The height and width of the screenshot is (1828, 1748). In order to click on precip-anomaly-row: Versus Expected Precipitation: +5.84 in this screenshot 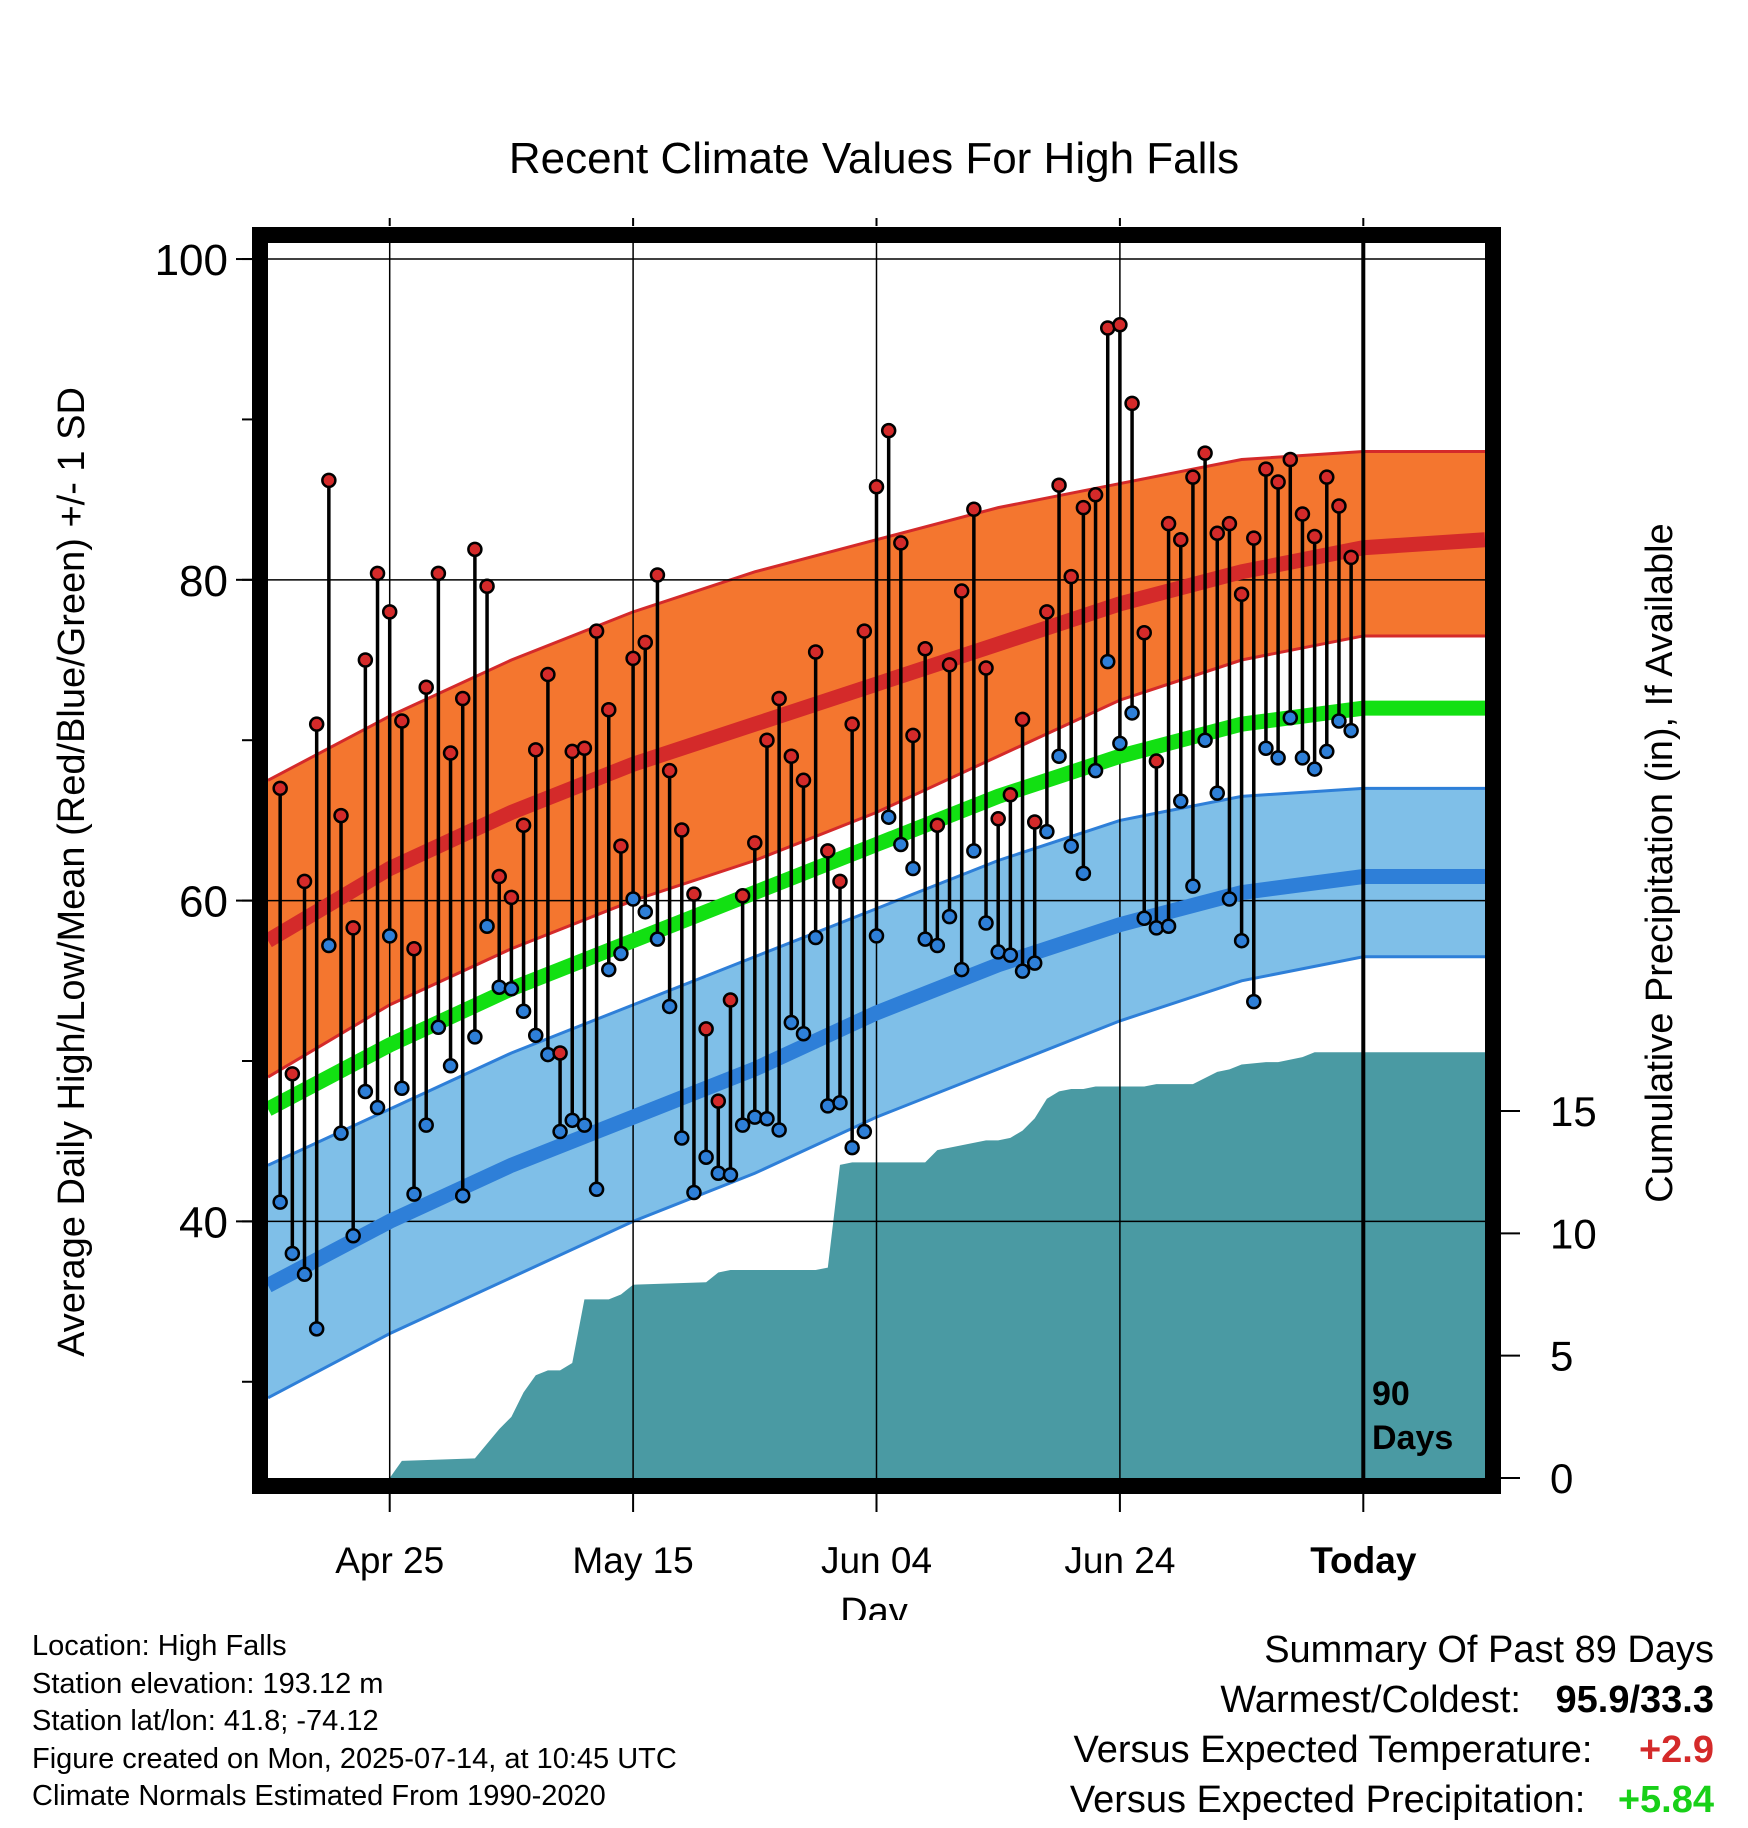, I will do `click(1392, 1800)`.